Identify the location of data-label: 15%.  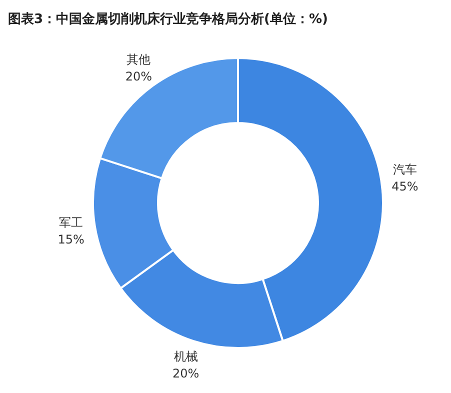
(71, 239).